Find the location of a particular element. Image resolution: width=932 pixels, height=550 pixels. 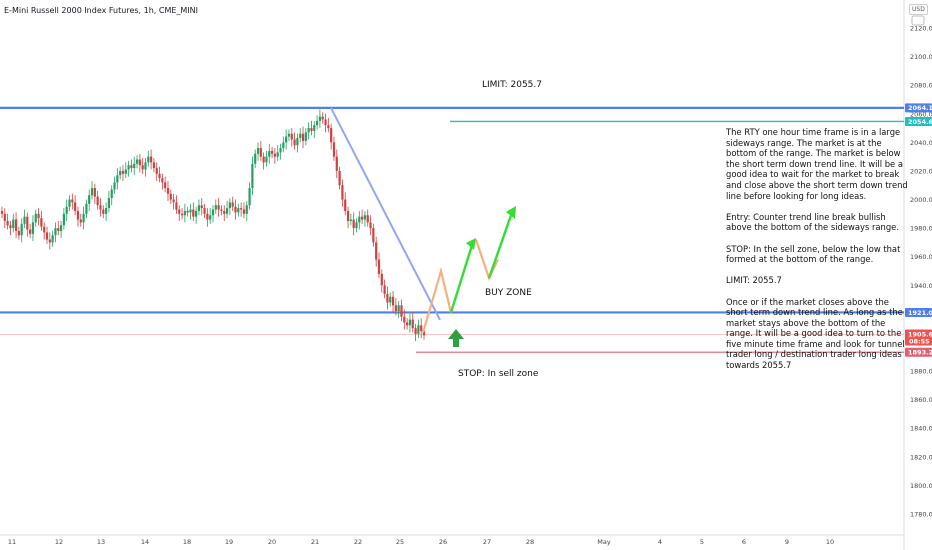

y-tick-label: 1800.0 is located at coordinates (921, 486).